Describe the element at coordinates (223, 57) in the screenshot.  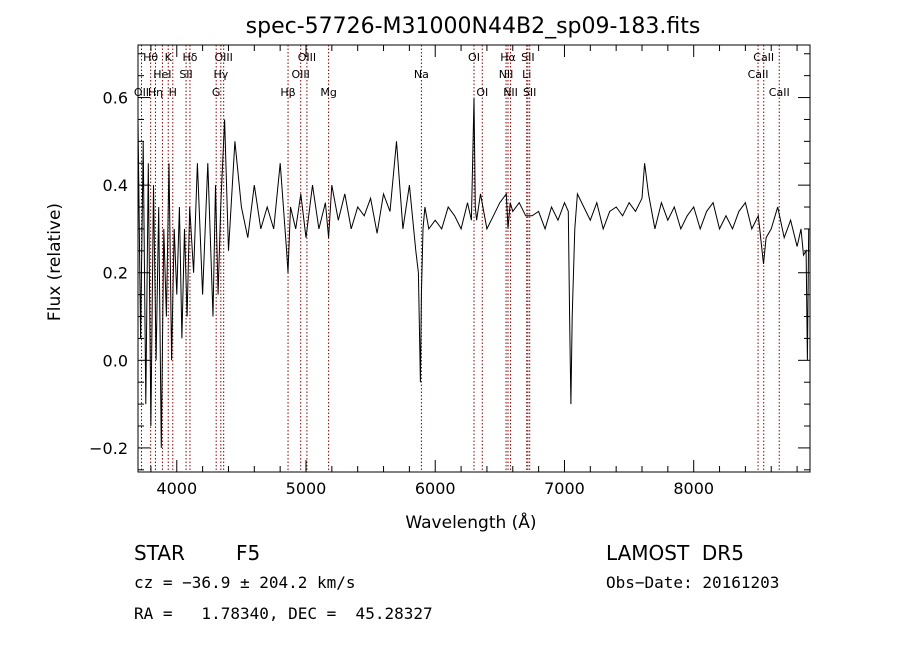
I see `line-marker-label-8: OIII` at that location.